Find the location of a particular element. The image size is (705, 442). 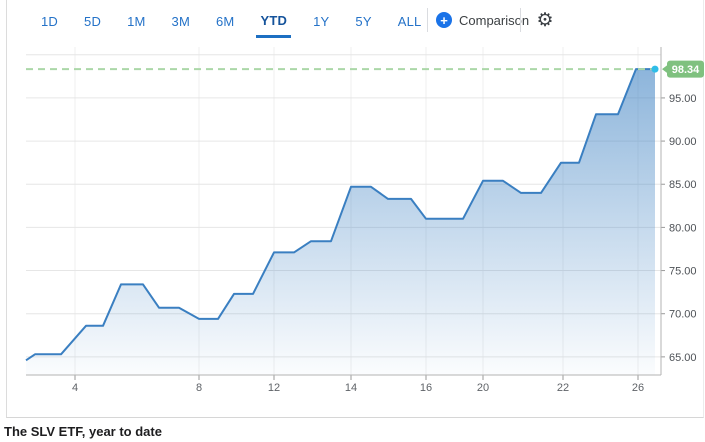

y-tick-label: 65.00 is located at coordinates (683, 358).